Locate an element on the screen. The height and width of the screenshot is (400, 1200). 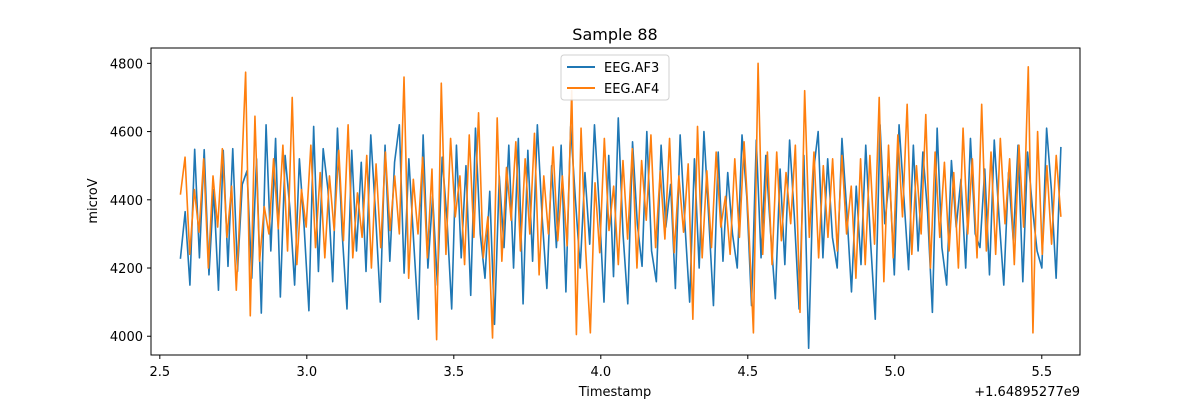
y-tick-label: 4400 is located at coordinates (126, 201).